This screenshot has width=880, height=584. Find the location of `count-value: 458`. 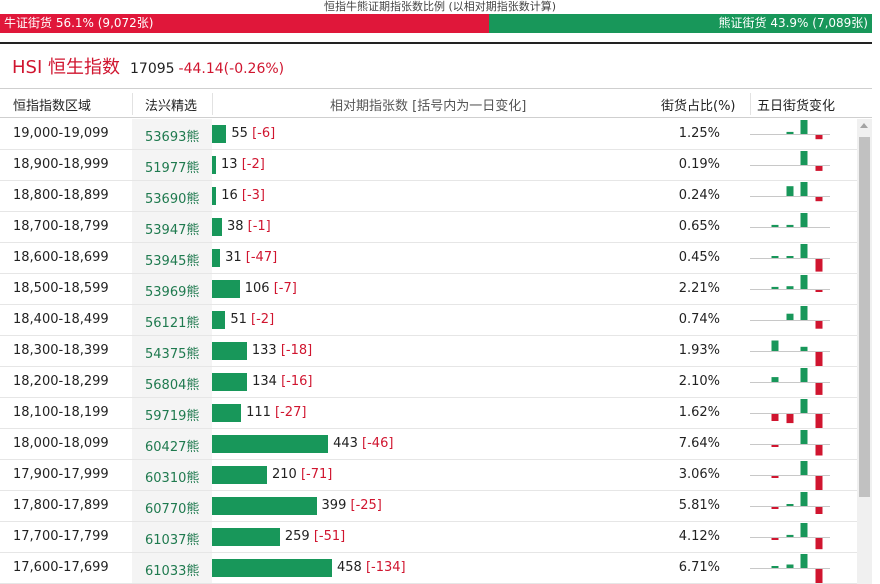

count-value: 458 is located at coordinates (349, 567).